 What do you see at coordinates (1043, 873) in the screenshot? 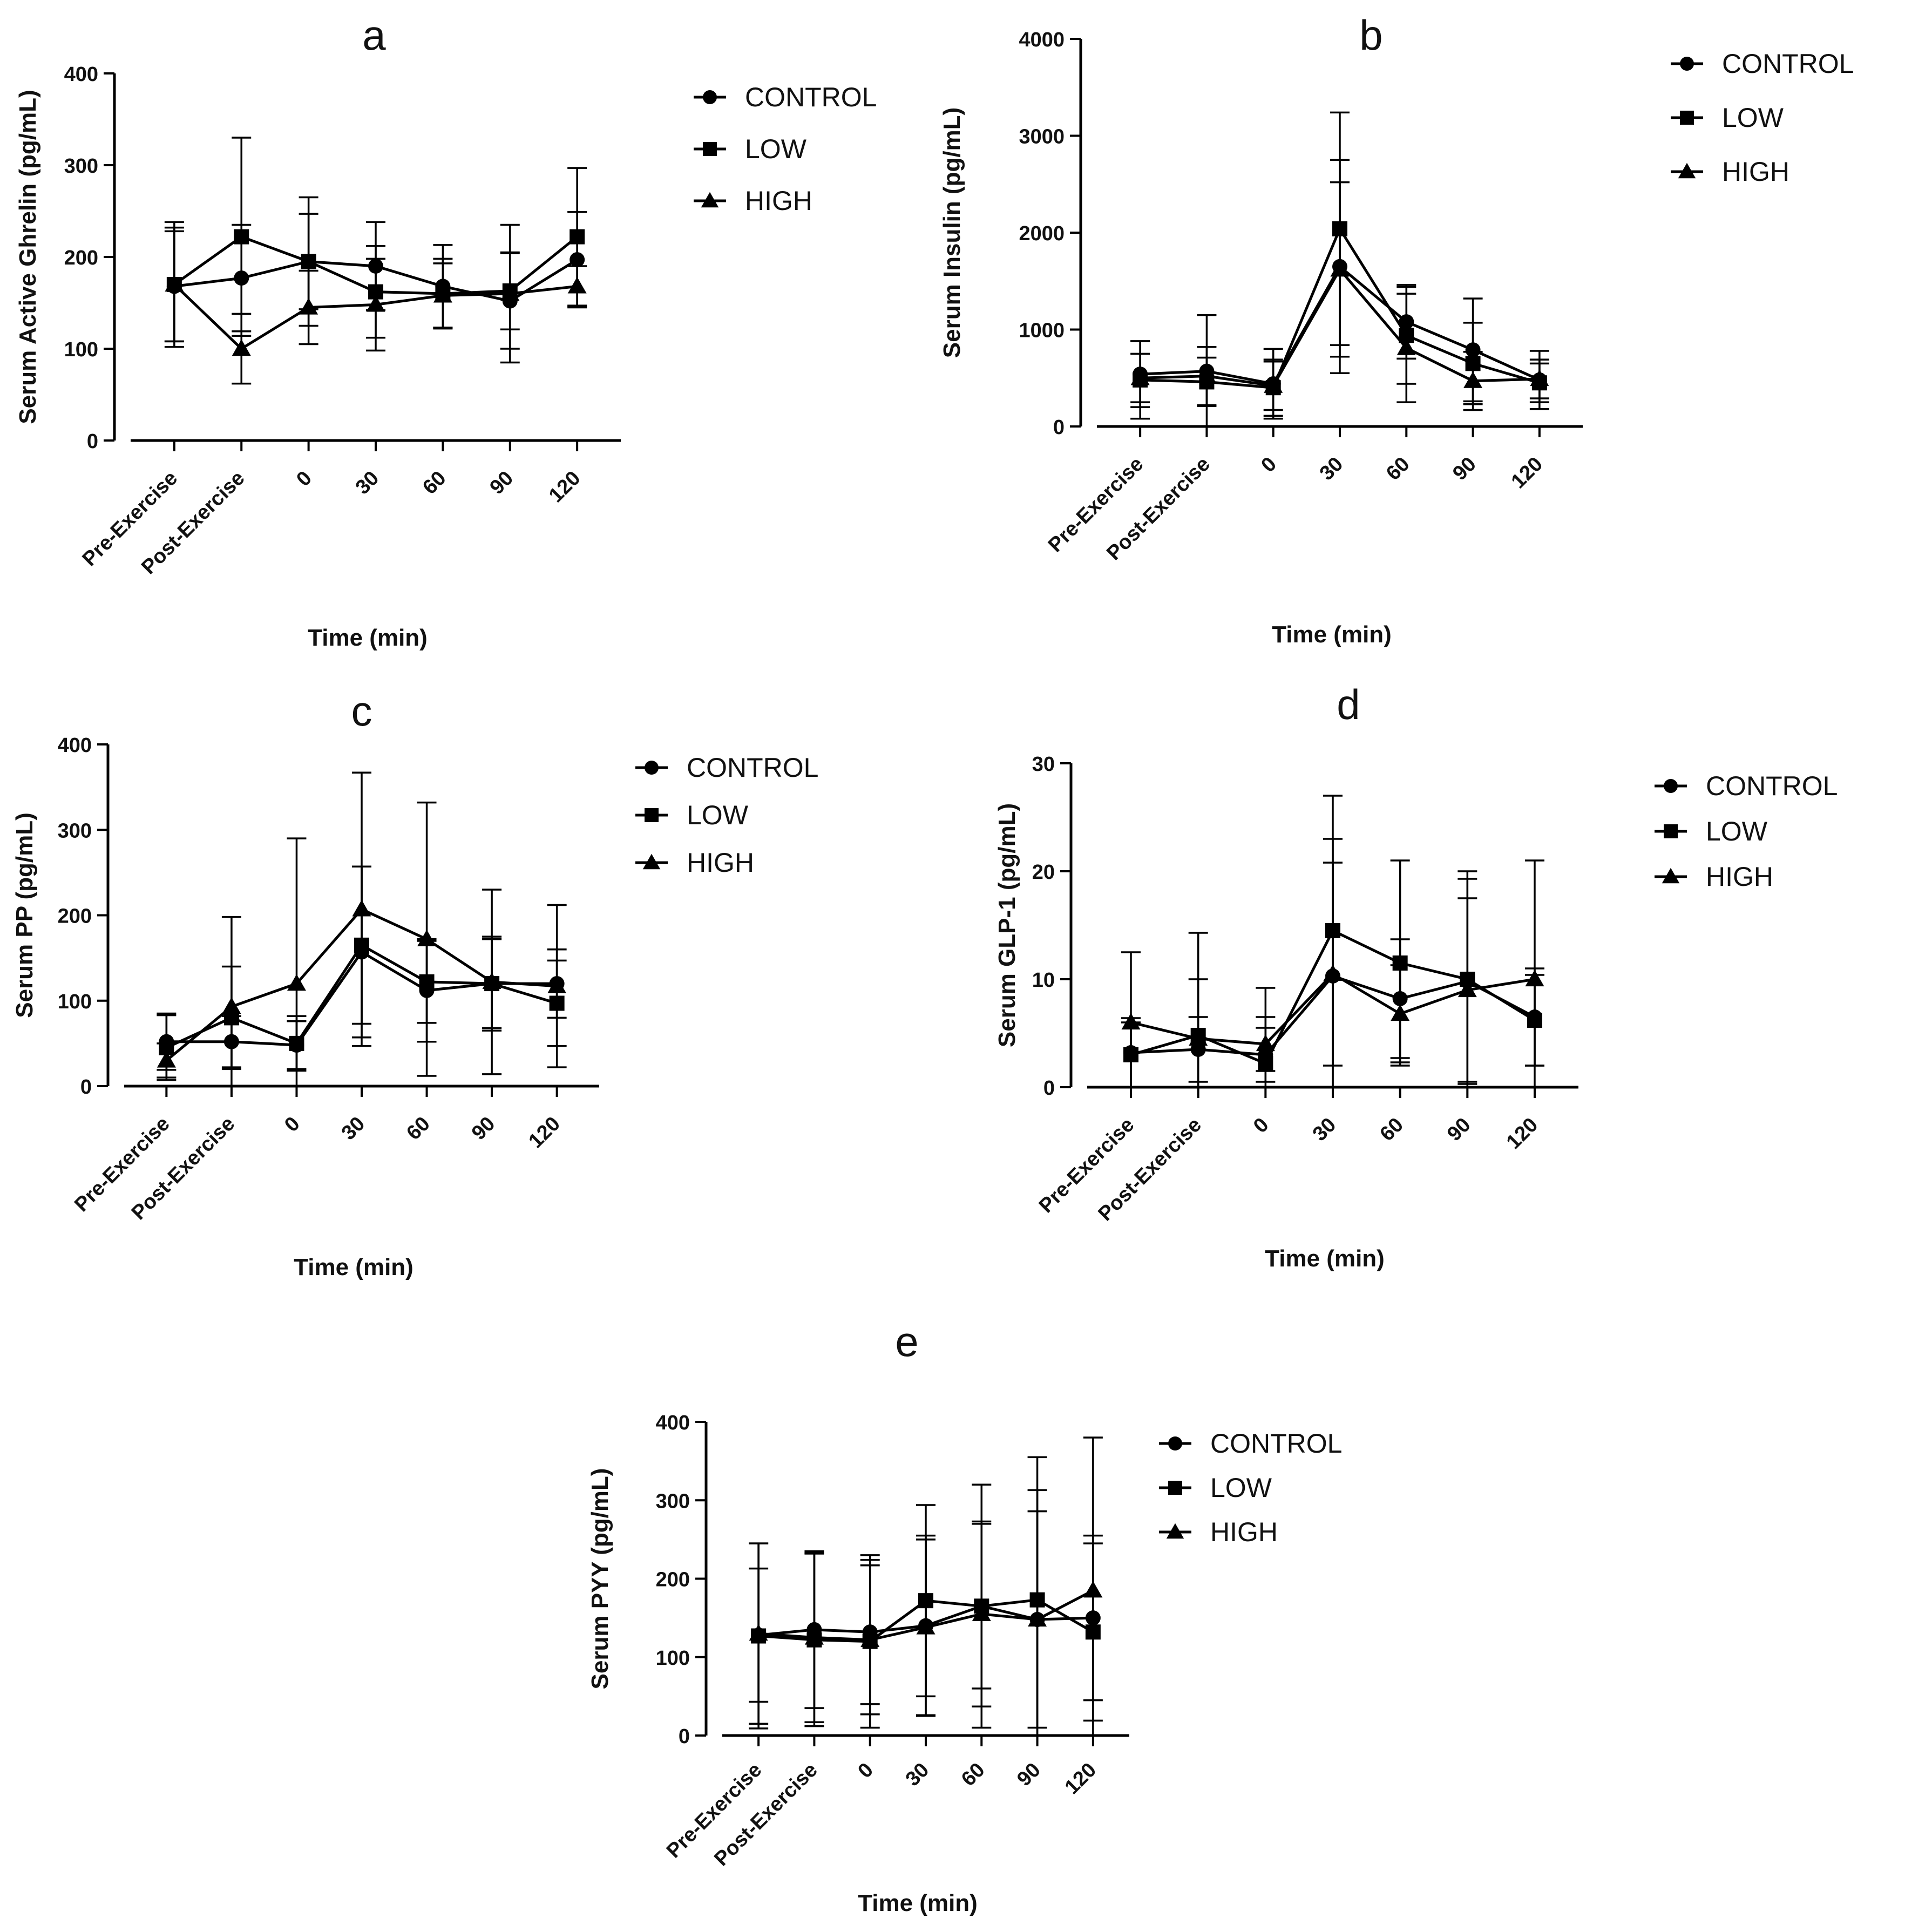
I see `y-tick-label: 20` at bounding box center [1043, 873].